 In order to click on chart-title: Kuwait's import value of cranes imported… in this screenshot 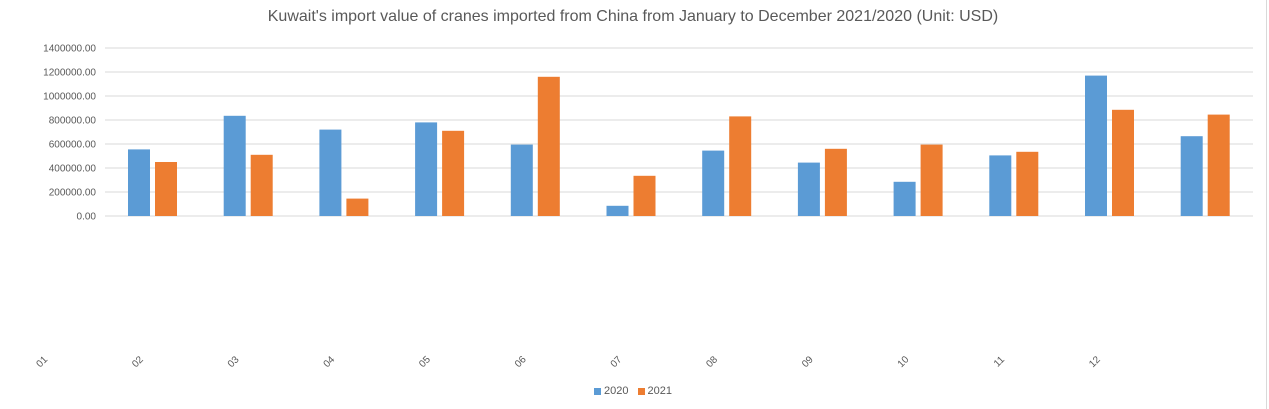, I will do `click(633, 16)`.